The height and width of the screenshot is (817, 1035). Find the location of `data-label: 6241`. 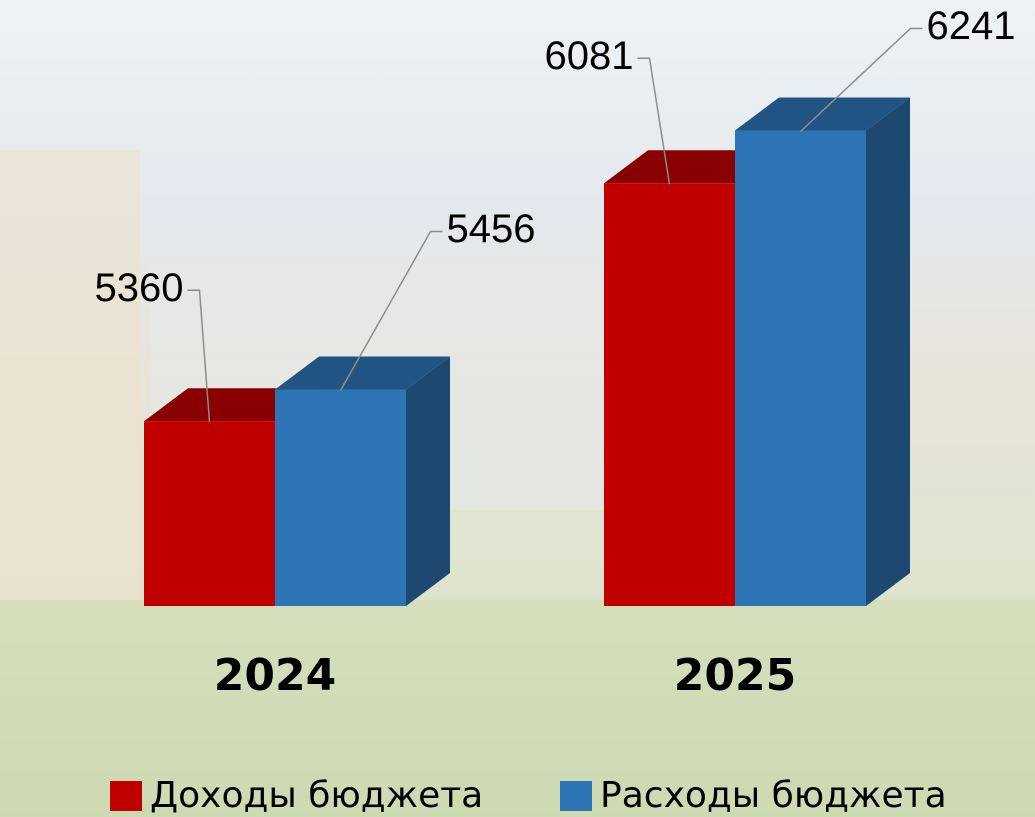

data-label: 6241 is located at coordinates (971, 26).